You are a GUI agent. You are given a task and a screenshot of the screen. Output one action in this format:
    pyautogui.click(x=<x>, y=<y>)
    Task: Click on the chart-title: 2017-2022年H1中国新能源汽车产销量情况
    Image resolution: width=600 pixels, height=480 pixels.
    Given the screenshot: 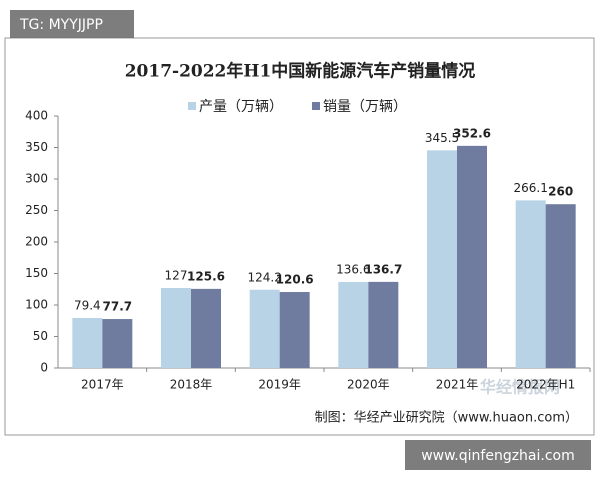 What is the action you would take?
    pyautogui.click(x=300, y=71)
    